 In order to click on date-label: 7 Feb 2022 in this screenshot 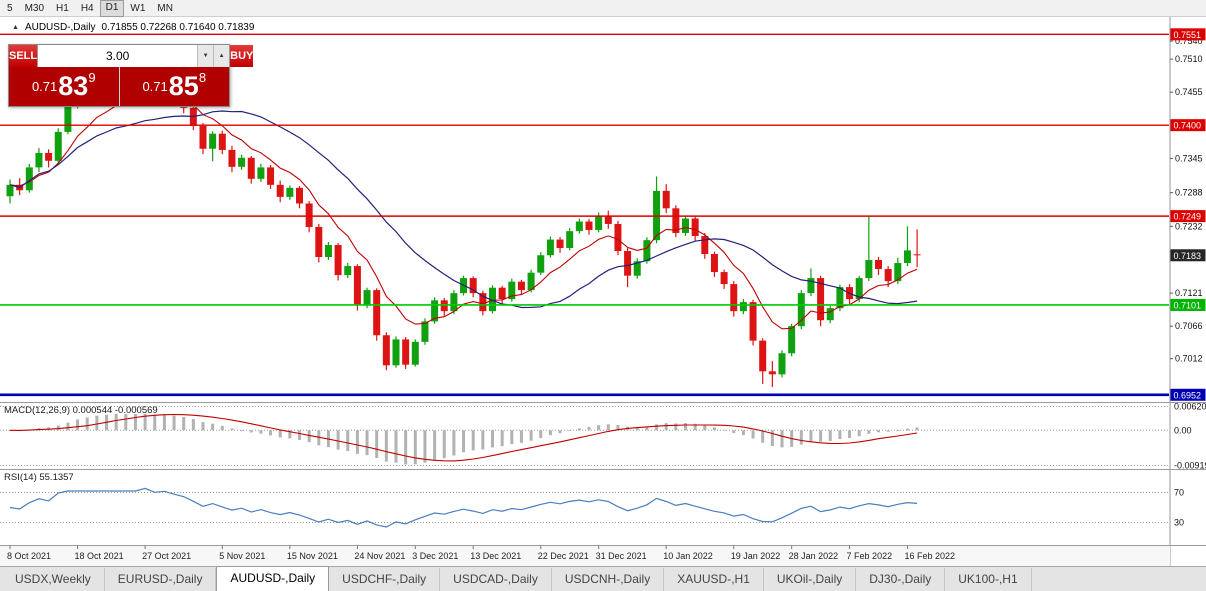, I will do `click(870, 556)`.